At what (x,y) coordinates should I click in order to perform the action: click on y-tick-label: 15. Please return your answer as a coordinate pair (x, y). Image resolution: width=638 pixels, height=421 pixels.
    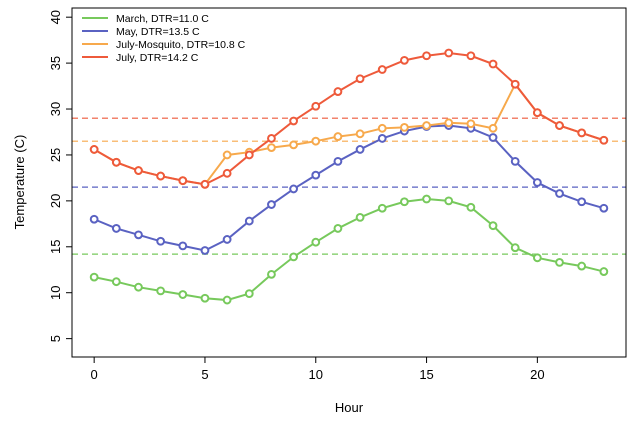
    Looking at the image, I should click on (55, 247).